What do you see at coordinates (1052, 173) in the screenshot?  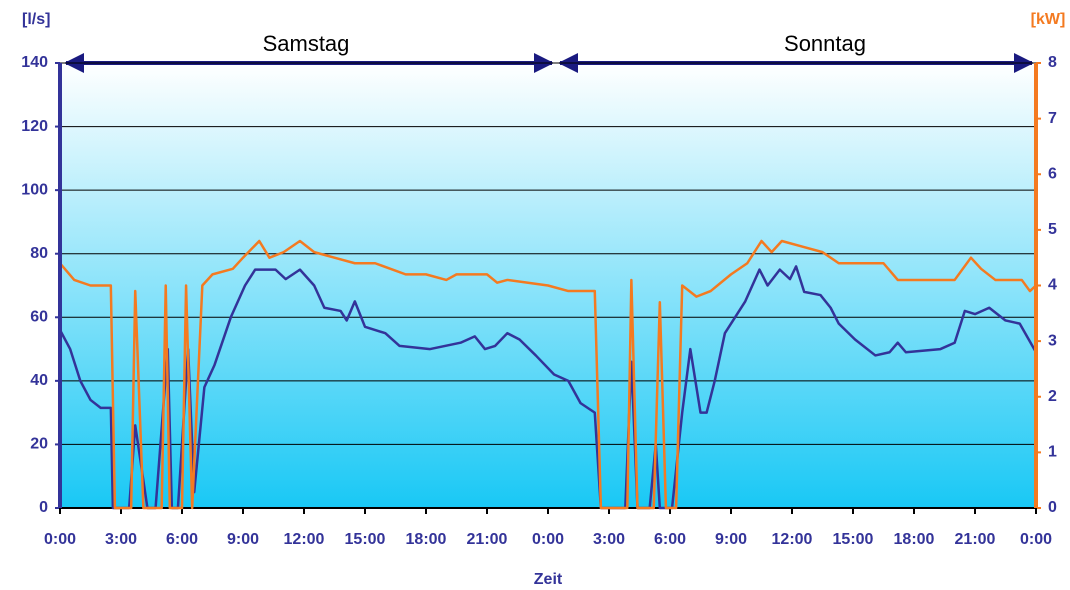 I see `y2-tick-label: 6` at bounding box center [1052, 173].